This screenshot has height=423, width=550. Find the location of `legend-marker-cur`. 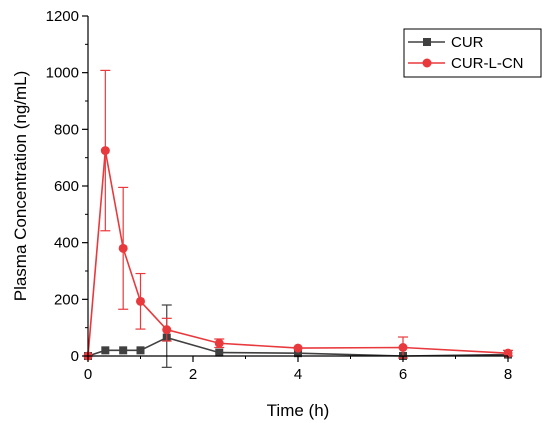

legend-marker-cur is located at coordinates (427, 42).